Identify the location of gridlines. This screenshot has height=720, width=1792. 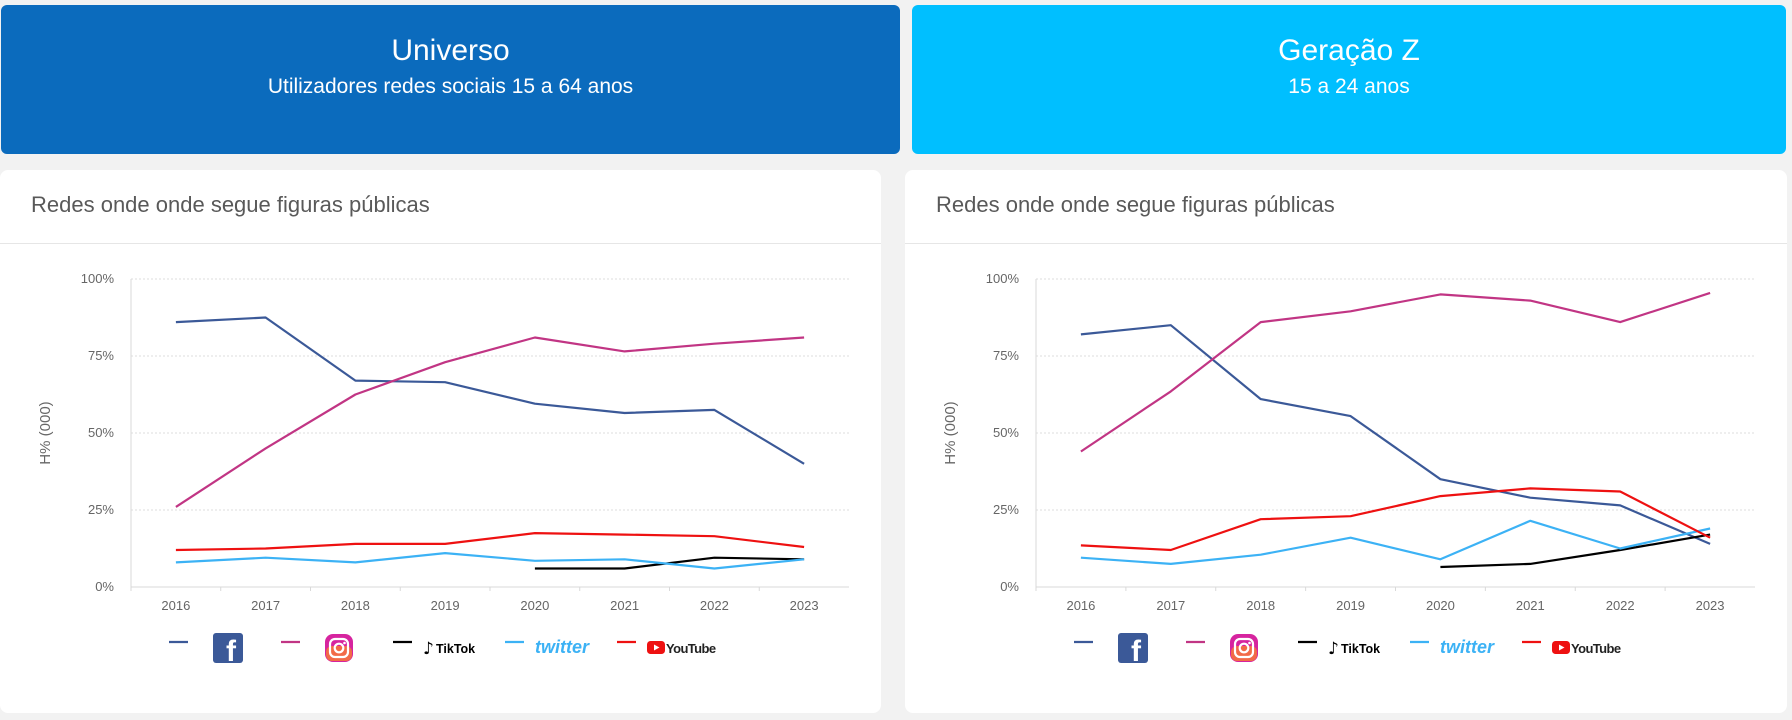
(490, 394).